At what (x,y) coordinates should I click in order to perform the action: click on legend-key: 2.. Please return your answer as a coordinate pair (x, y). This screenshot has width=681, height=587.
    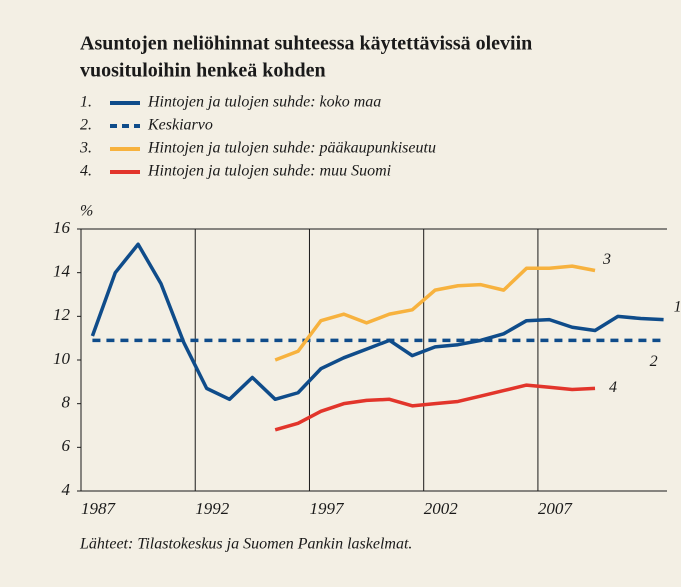
    Looking at the image, I should click on (86, 125).